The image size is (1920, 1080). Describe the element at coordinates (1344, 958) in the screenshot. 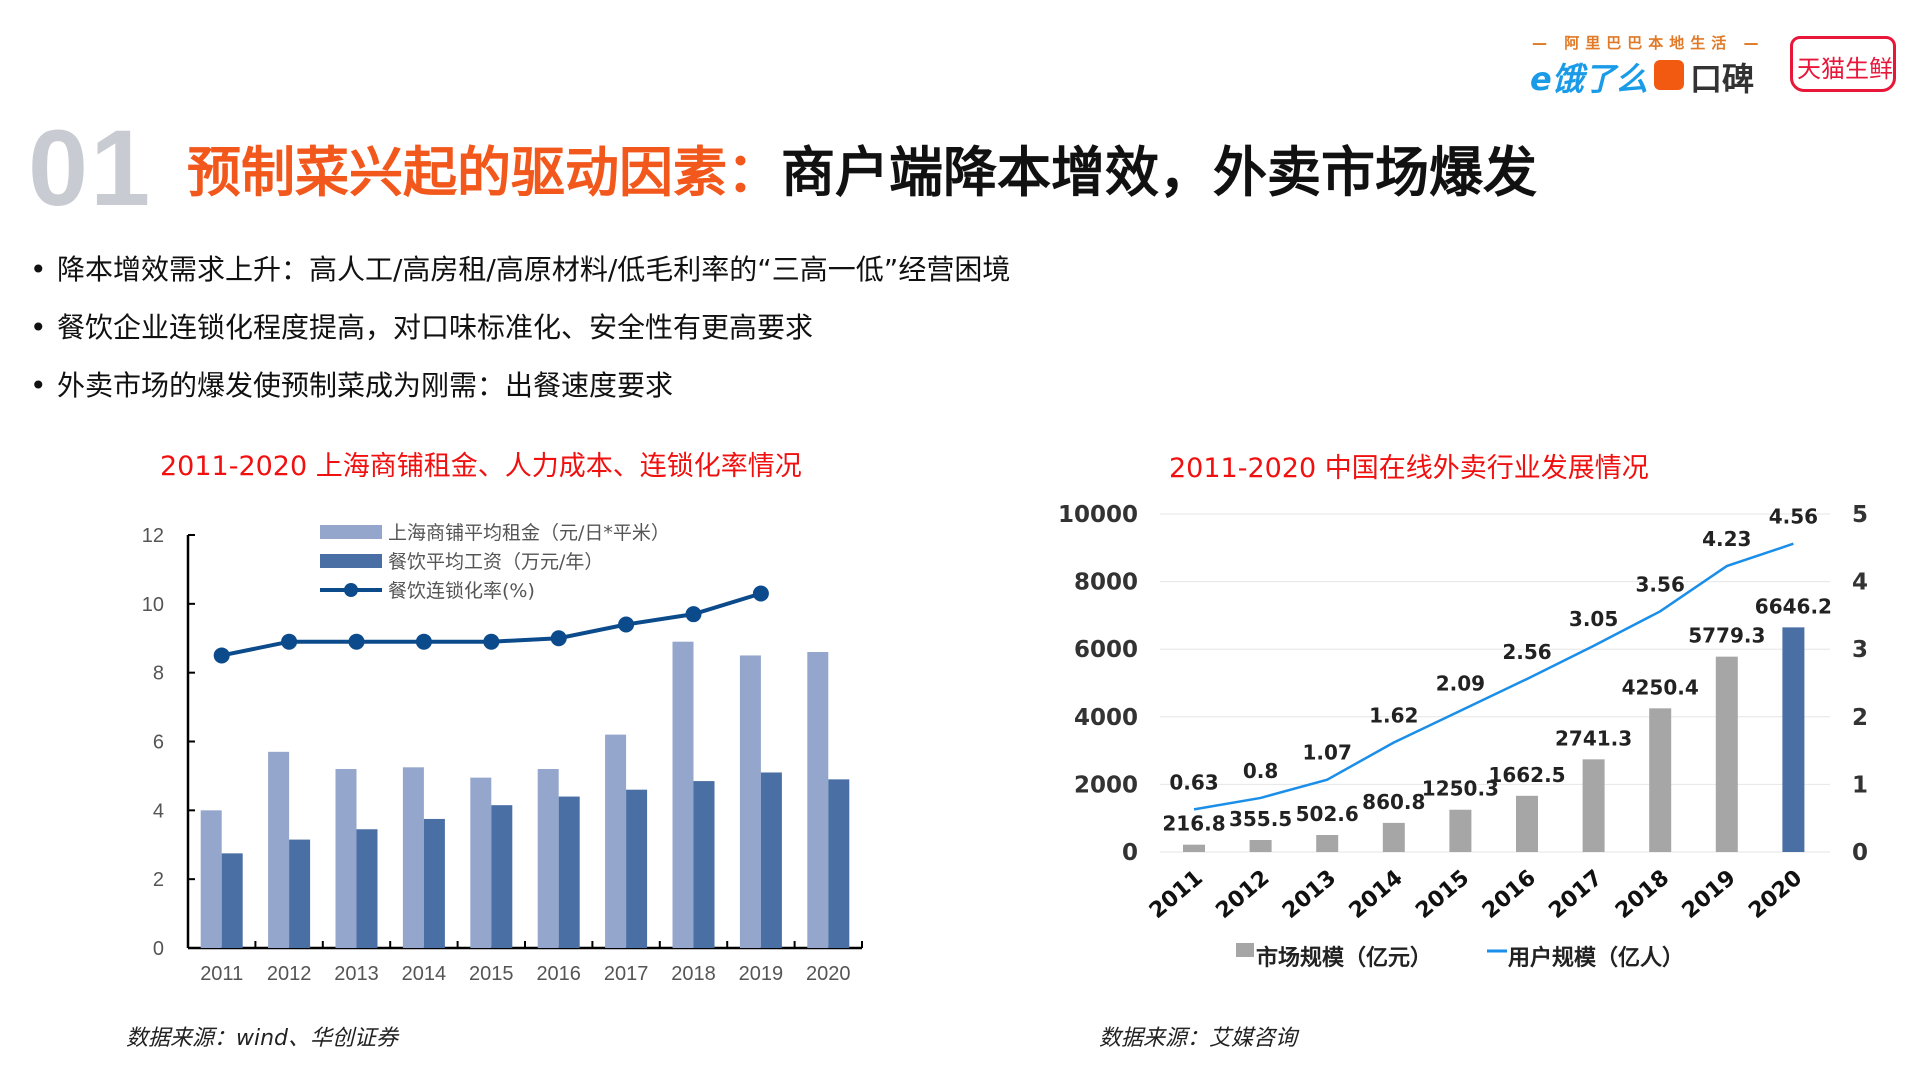

I see `legend-market-label: 市场规模（亿元）` at that location.